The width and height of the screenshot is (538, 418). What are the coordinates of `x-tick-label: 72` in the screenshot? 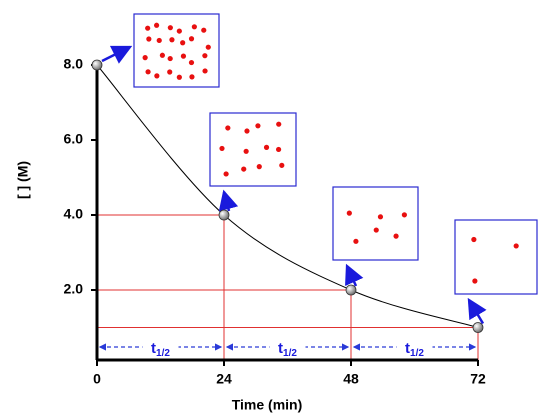 It's located at (478, 379).